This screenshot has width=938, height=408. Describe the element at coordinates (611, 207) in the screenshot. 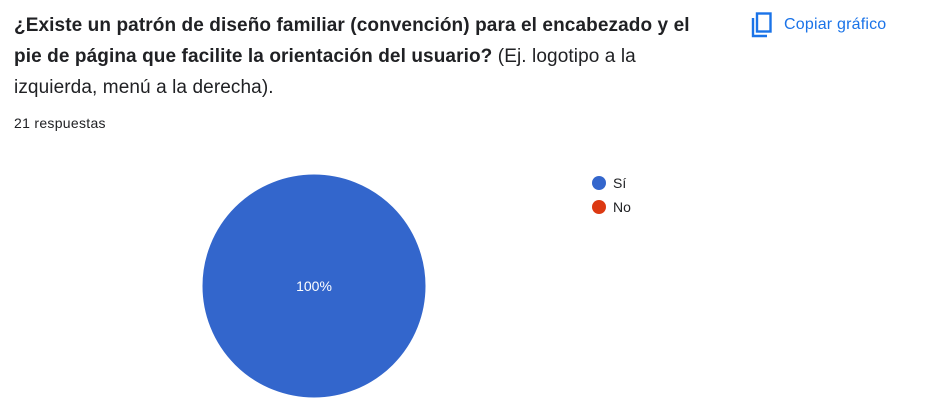

I see `legend-item-1: No` at that location.